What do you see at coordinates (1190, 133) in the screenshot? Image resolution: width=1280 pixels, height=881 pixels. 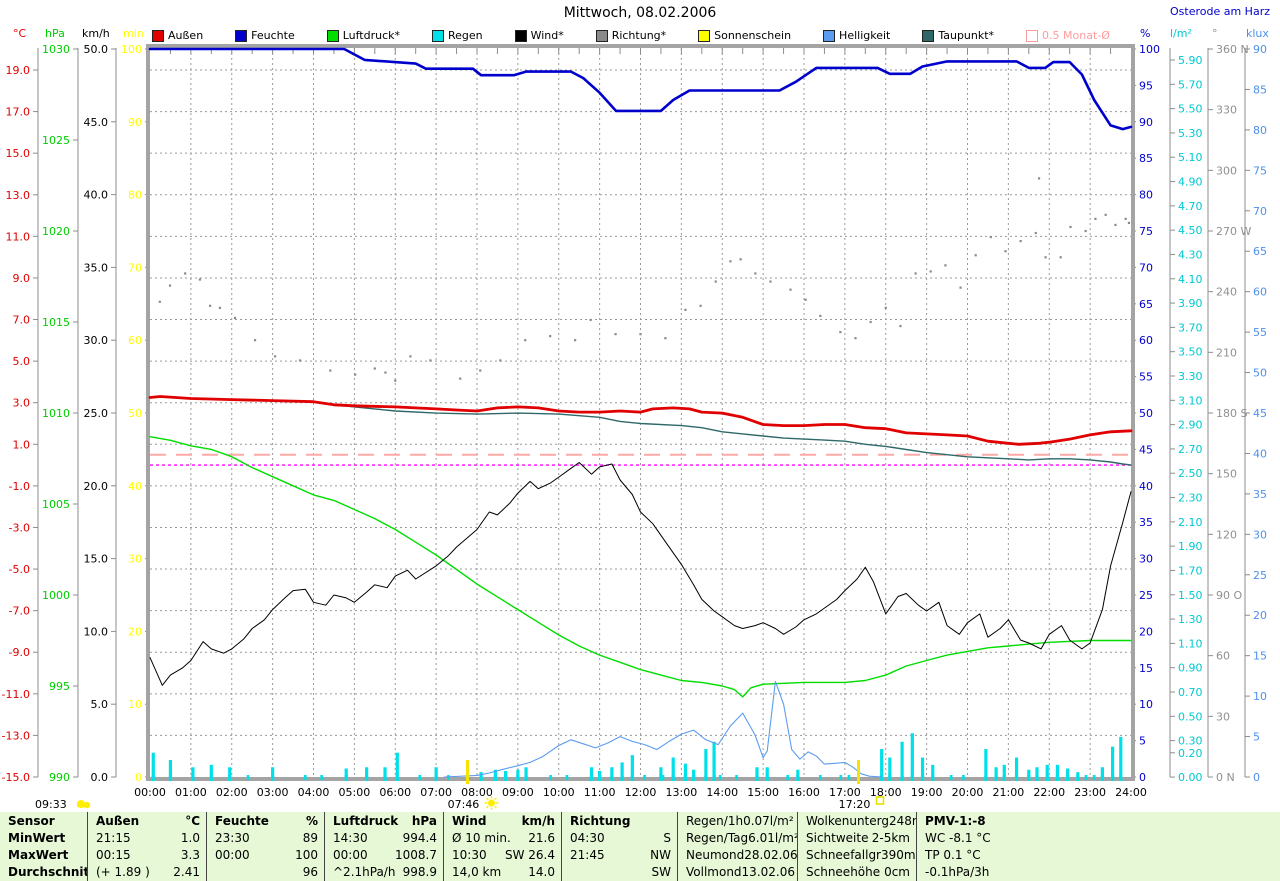 I see `axis-tick-label: 5.30` at bounding box center [1190, 133].